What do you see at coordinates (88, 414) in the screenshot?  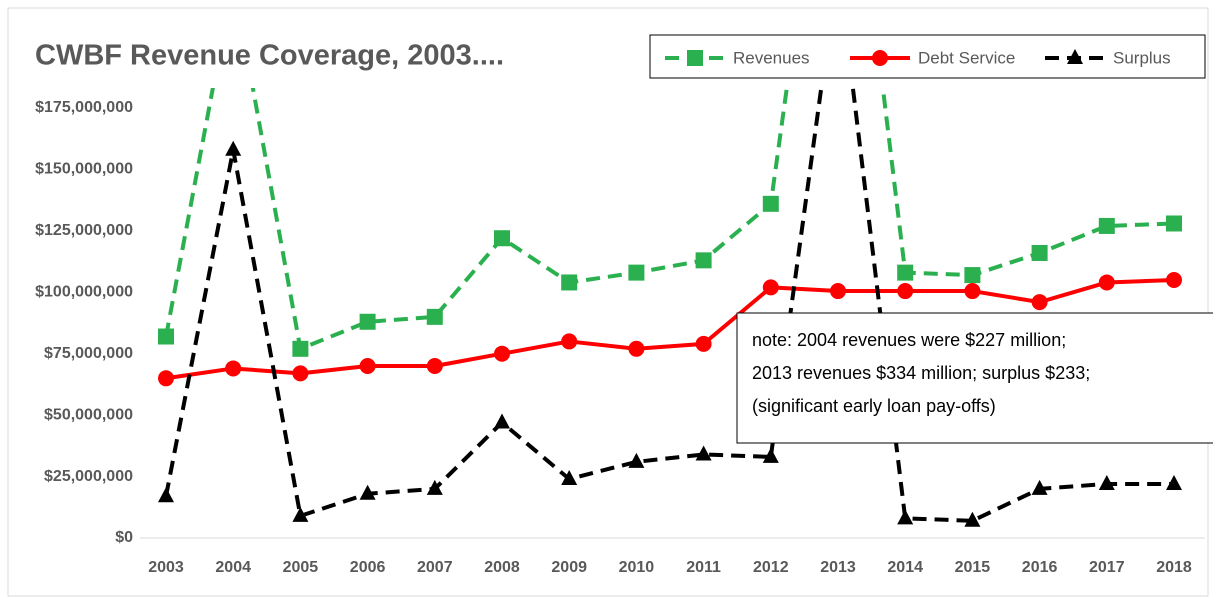 I see `y-tick-label: $50,000,000` at bounding box center [88, 414].